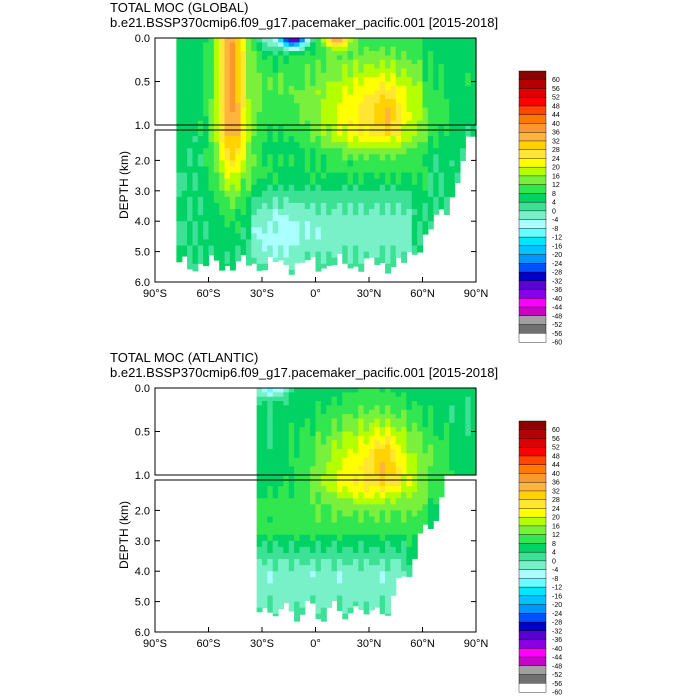  Describe the element at coordinates (179, 7) in the screenshot. I see `chart-title: TOTAL MOC (GLOBAL)` at that location.